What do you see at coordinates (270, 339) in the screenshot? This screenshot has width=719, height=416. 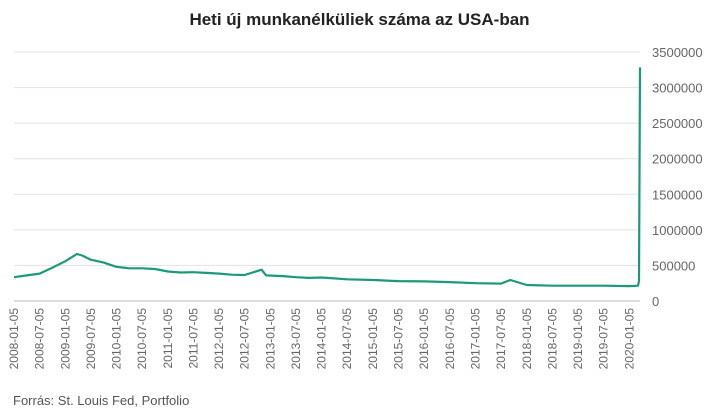 I see `x-tick-label: 2013-01-05` at bounding box center [270, 339].